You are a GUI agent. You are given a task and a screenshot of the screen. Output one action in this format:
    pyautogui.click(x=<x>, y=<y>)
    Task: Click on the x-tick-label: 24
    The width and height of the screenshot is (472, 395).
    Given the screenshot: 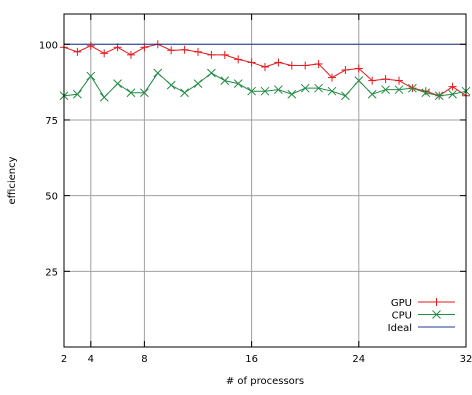 What is the action you would take?
    pyautogui.click(x=358, y=359)
    